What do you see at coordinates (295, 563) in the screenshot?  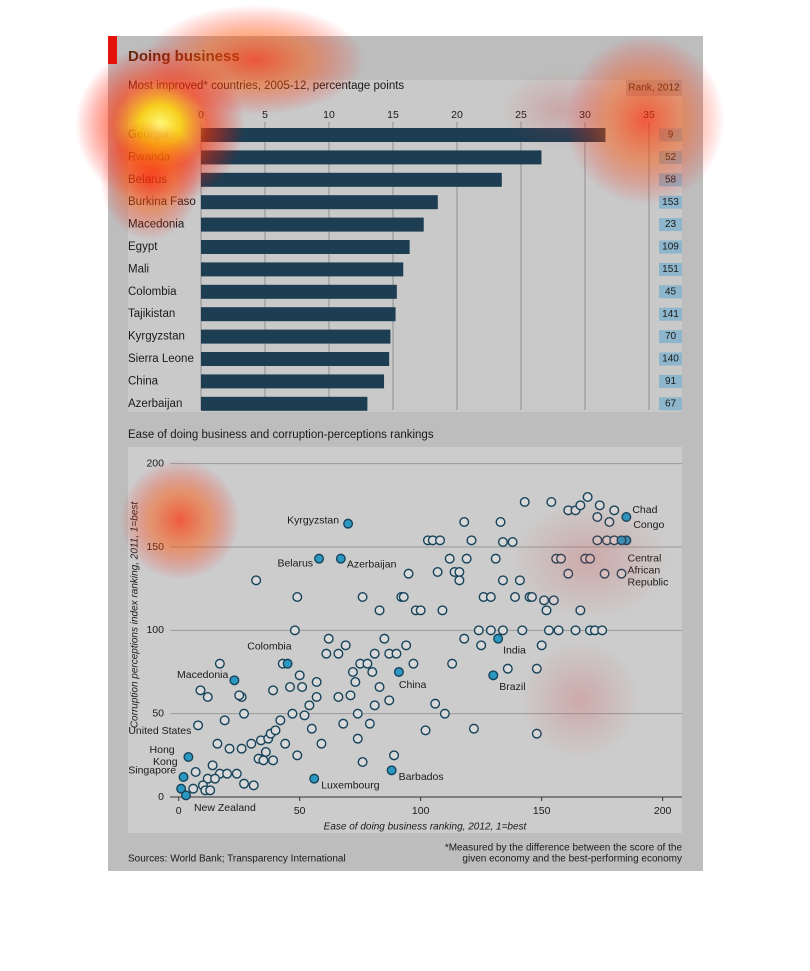 I see `point-label: Belarus` at bounding box center [295, 563].